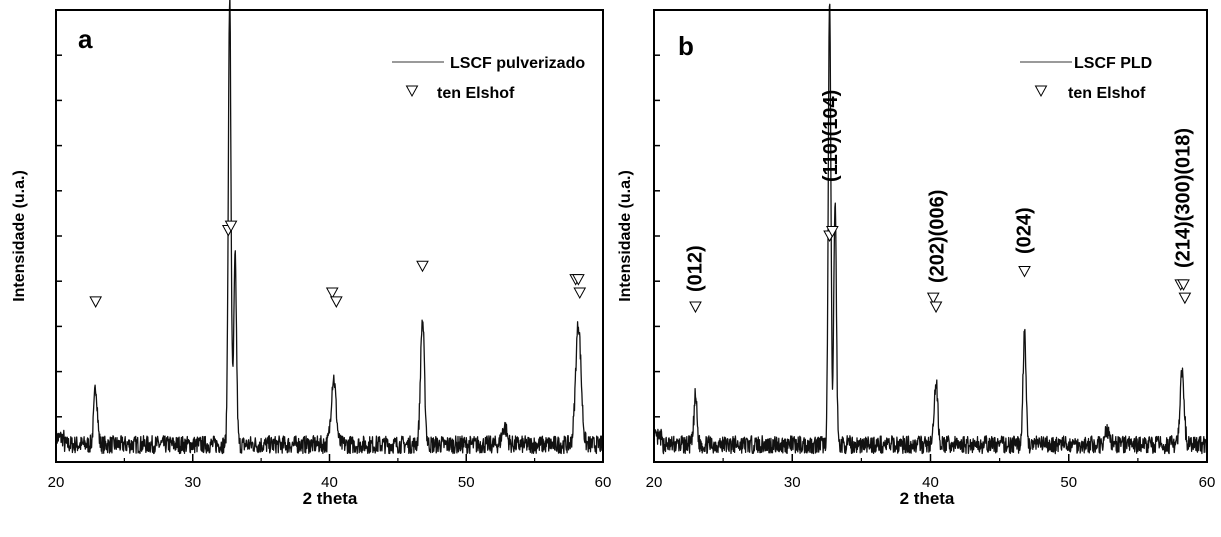  I want to click on panel-label-b: b, so click(686, 46).